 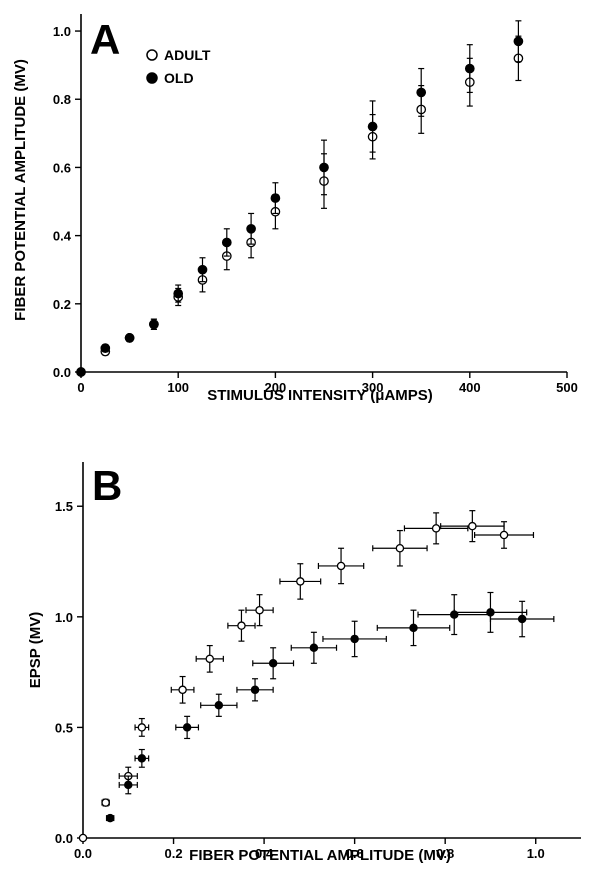 I want to click on panel-a-x-tick-label: 500, so click(x=567, y=387).